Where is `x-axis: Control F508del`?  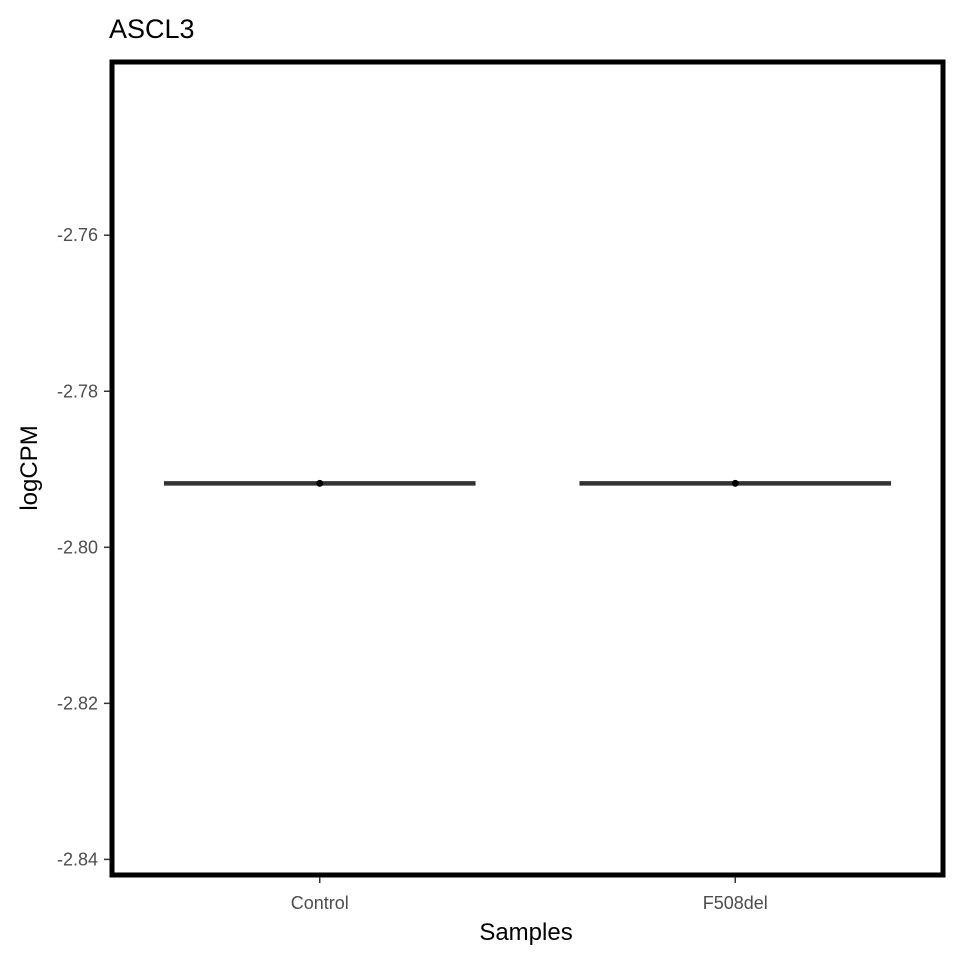 x-axis: Control F508del is located at coordinates (529, 895).